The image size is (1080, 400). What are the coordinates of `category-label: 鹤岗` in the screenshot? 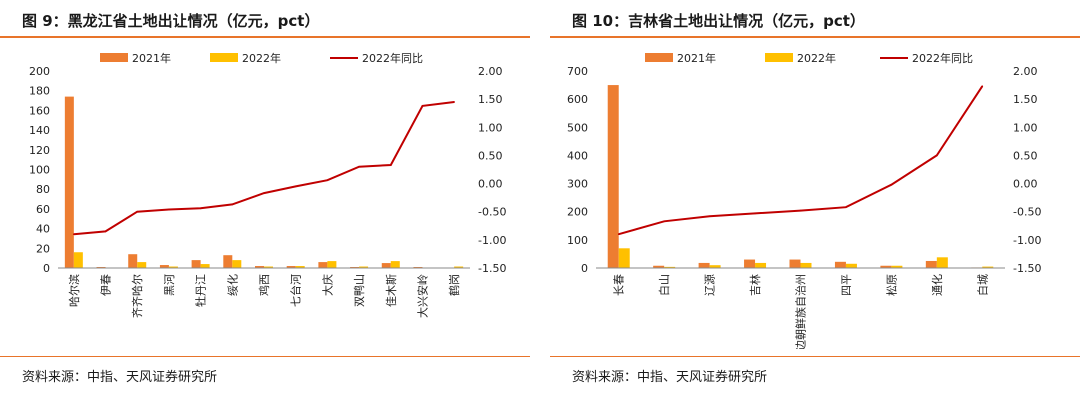 It's located at (454, 285).